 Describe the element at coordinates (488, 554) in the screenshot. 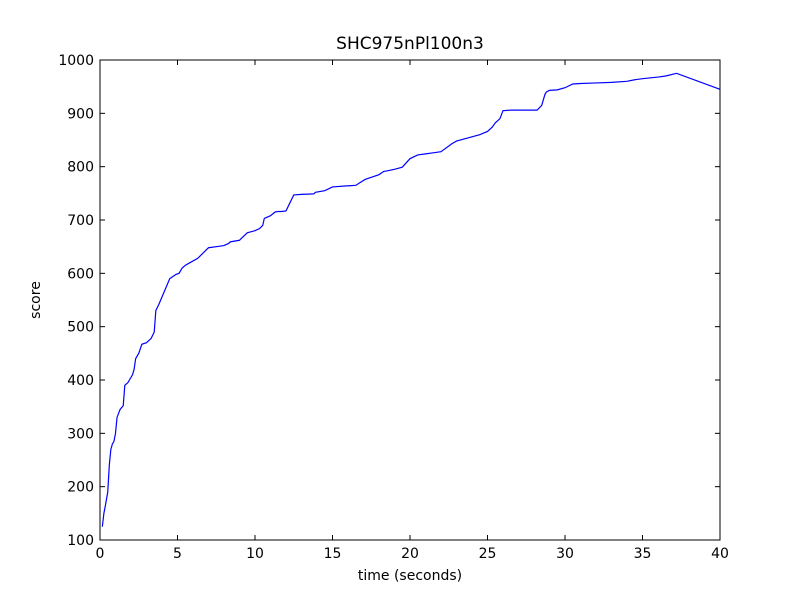

I see `x-tick-label: 25` at that location.